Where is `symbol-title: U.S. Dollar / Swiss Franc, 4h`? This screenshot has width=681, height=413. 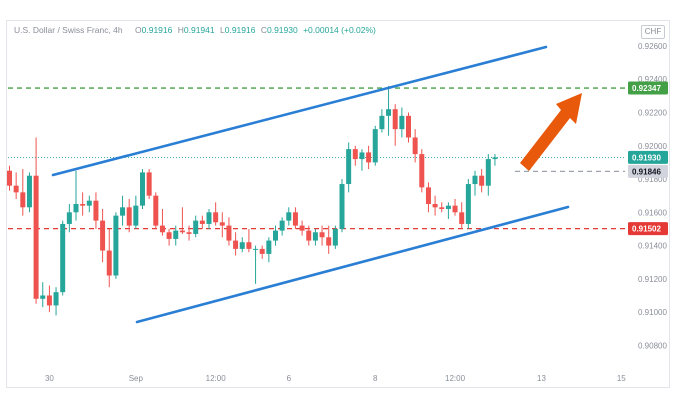
symbol-title: U.S. Dollar / Swiss Franc, 4h is located at coordinates (68, 30).